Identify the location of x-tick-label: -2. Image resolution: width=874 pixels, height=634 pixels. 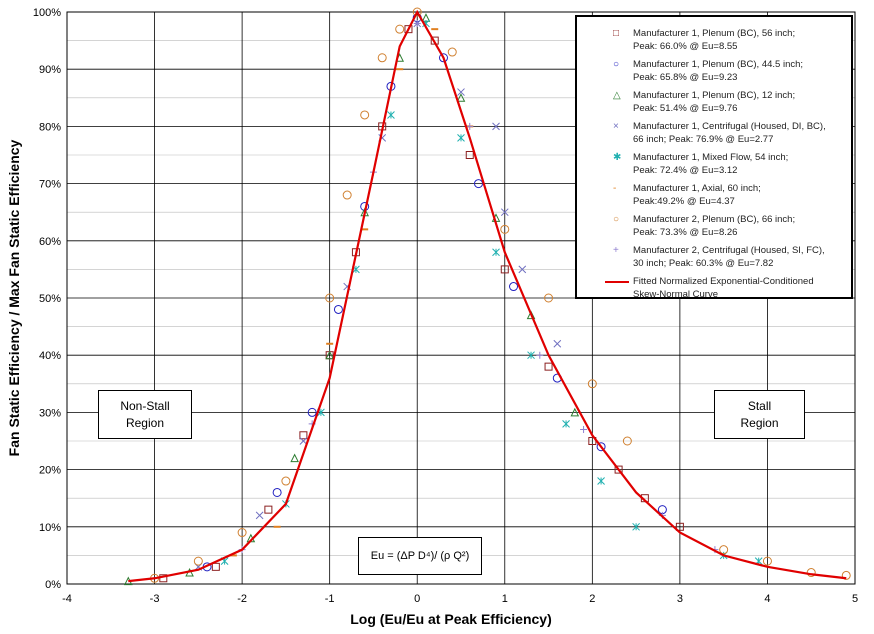
(242, 599).